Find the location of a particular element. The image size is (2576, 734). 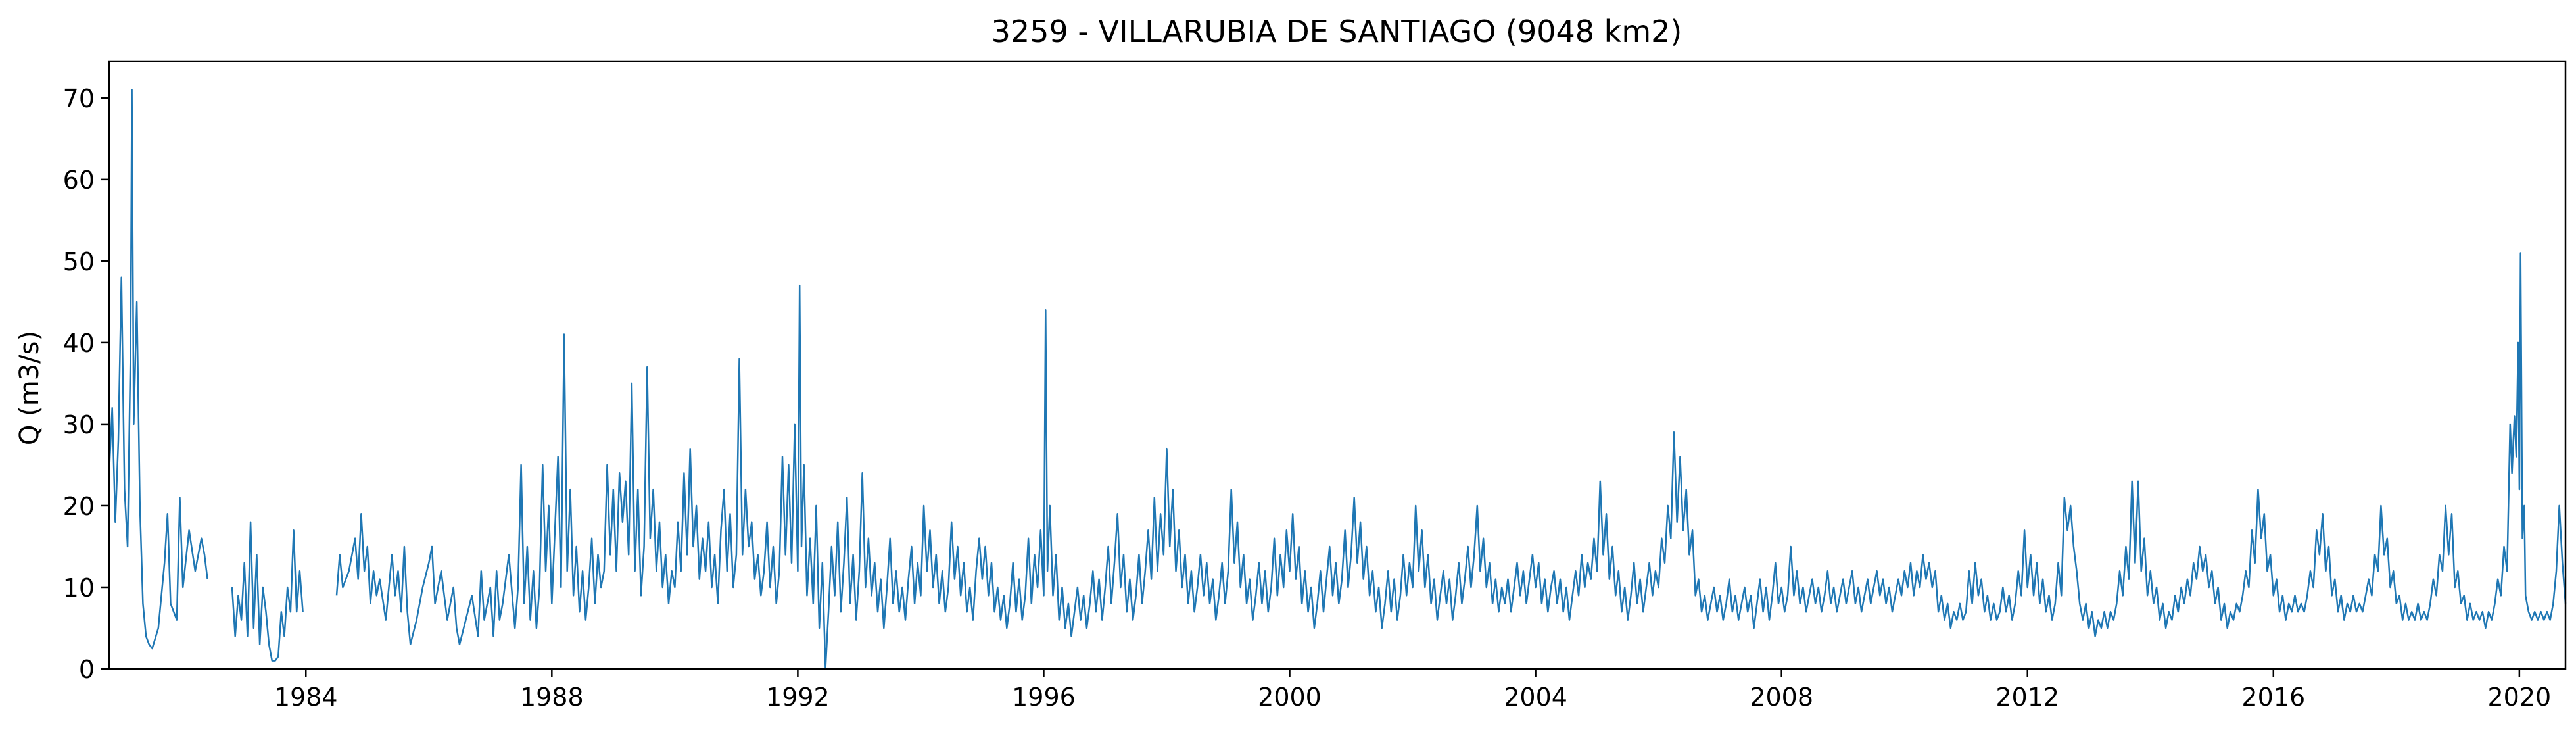

chart-title: 3259 - VILLARUBIA DE SANTIAGO (9048 km2) is located at coordinates (1337, 32).